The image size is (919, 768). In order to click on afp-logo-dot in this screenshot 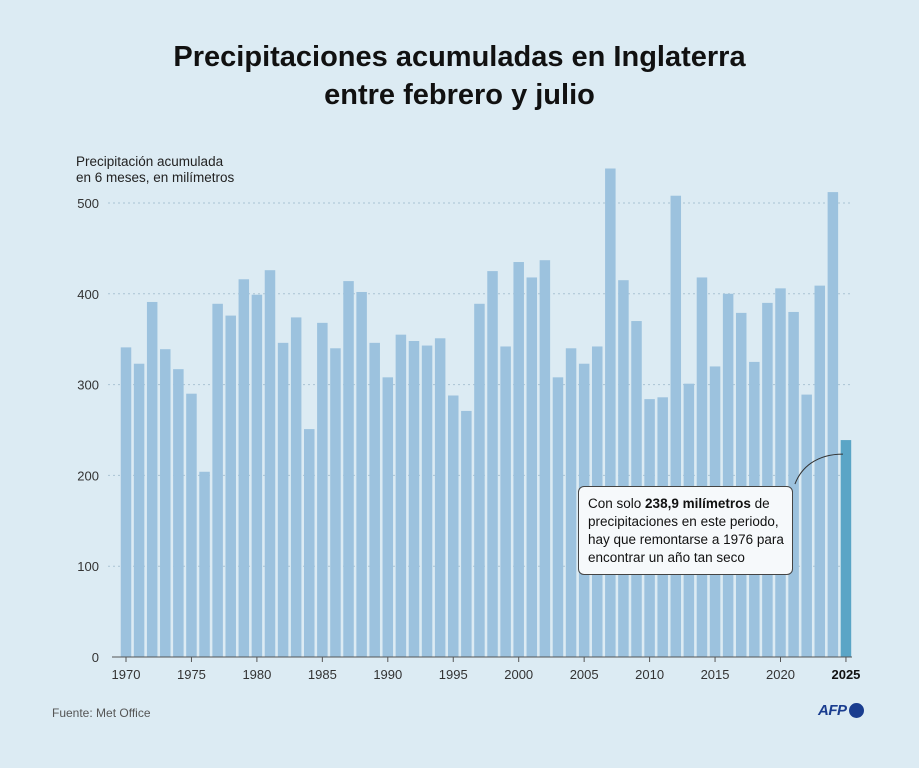, I will do `click(856, 710)`.